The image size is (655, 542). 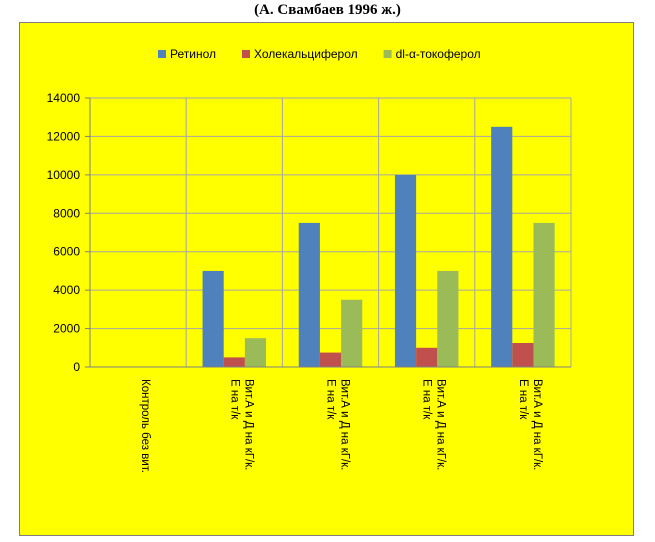 I want to click on legend-entry: dl-α-токоферол, so click(x=438, y=54).